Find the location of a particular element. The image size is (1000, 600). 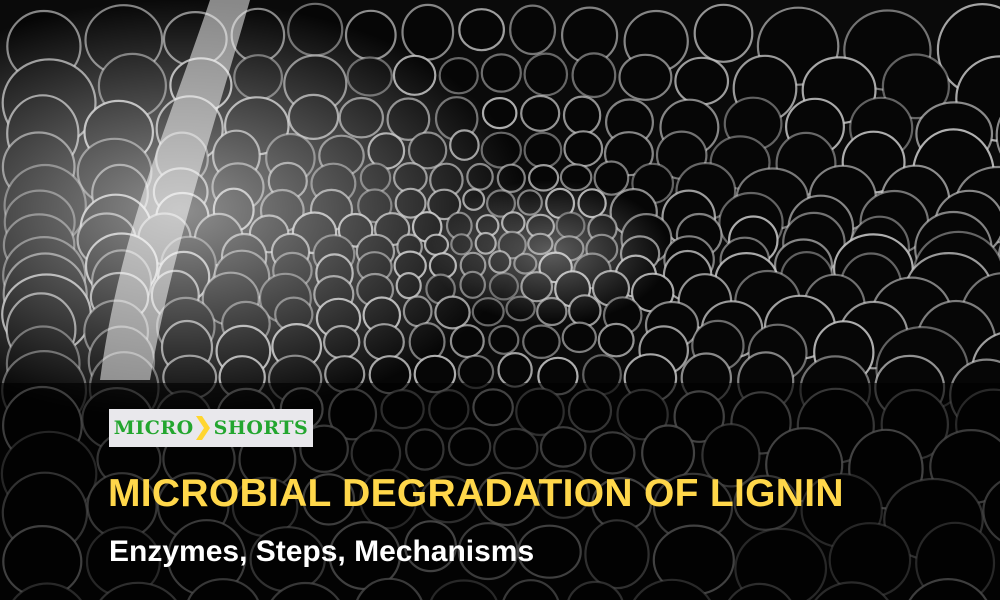

logo-micro-text: MICRO is located at coordinates (153, 428).